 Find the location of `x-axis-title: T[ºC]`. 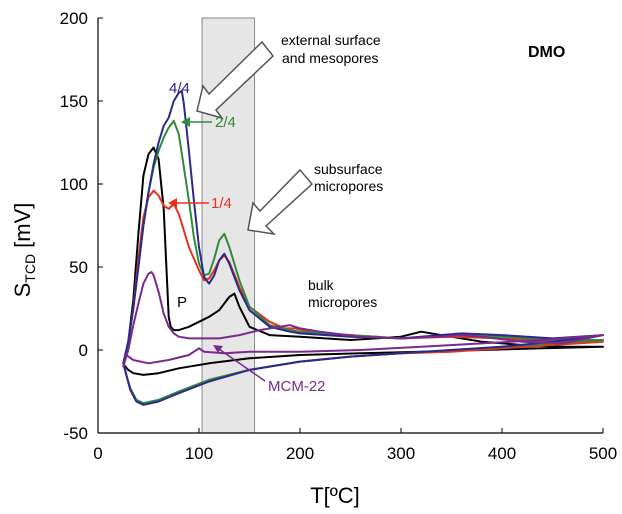

x-axis-title: T[ºC] is located at coordinates (335, 495).